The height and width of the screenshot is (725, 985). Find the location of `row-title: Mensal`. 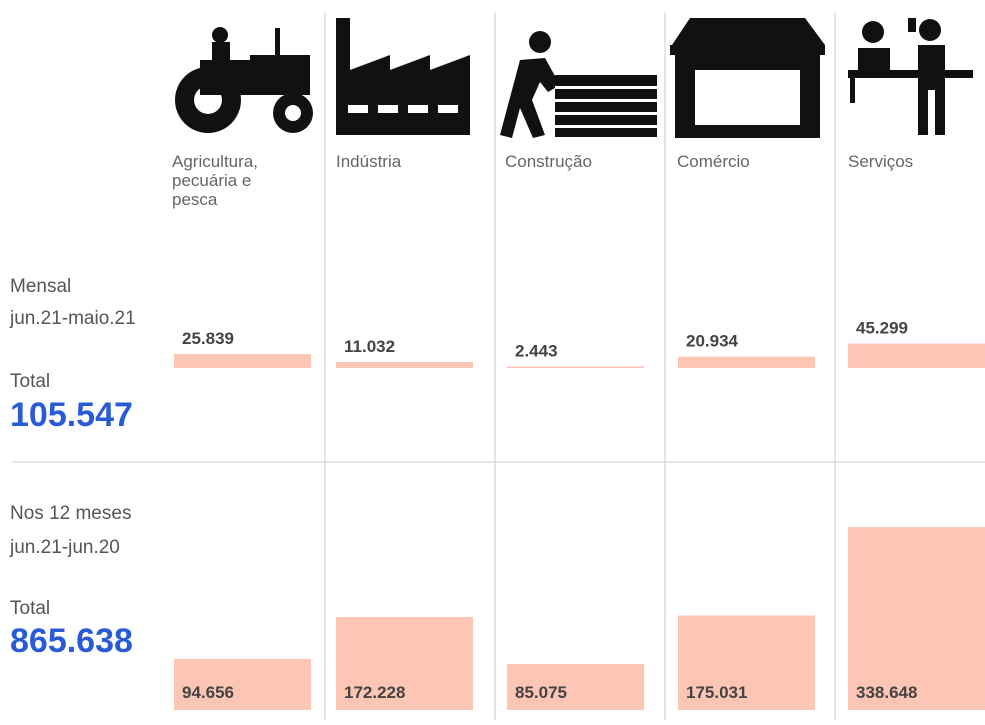

row-title: Mensal is located at coordinates (41, 286).